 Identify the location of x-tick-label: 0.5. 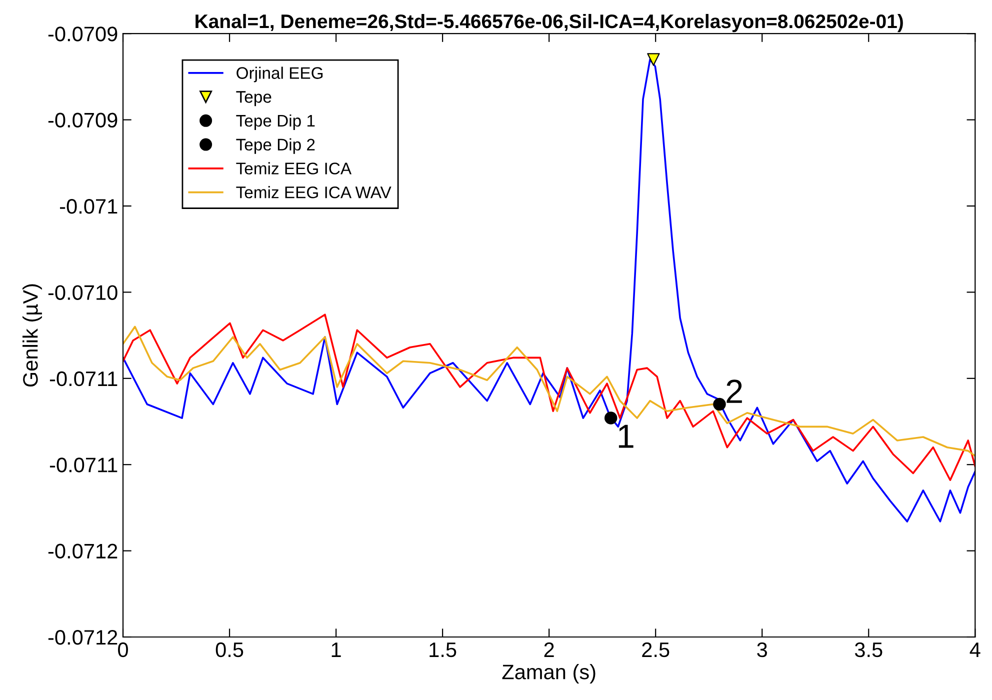
(230, 650).